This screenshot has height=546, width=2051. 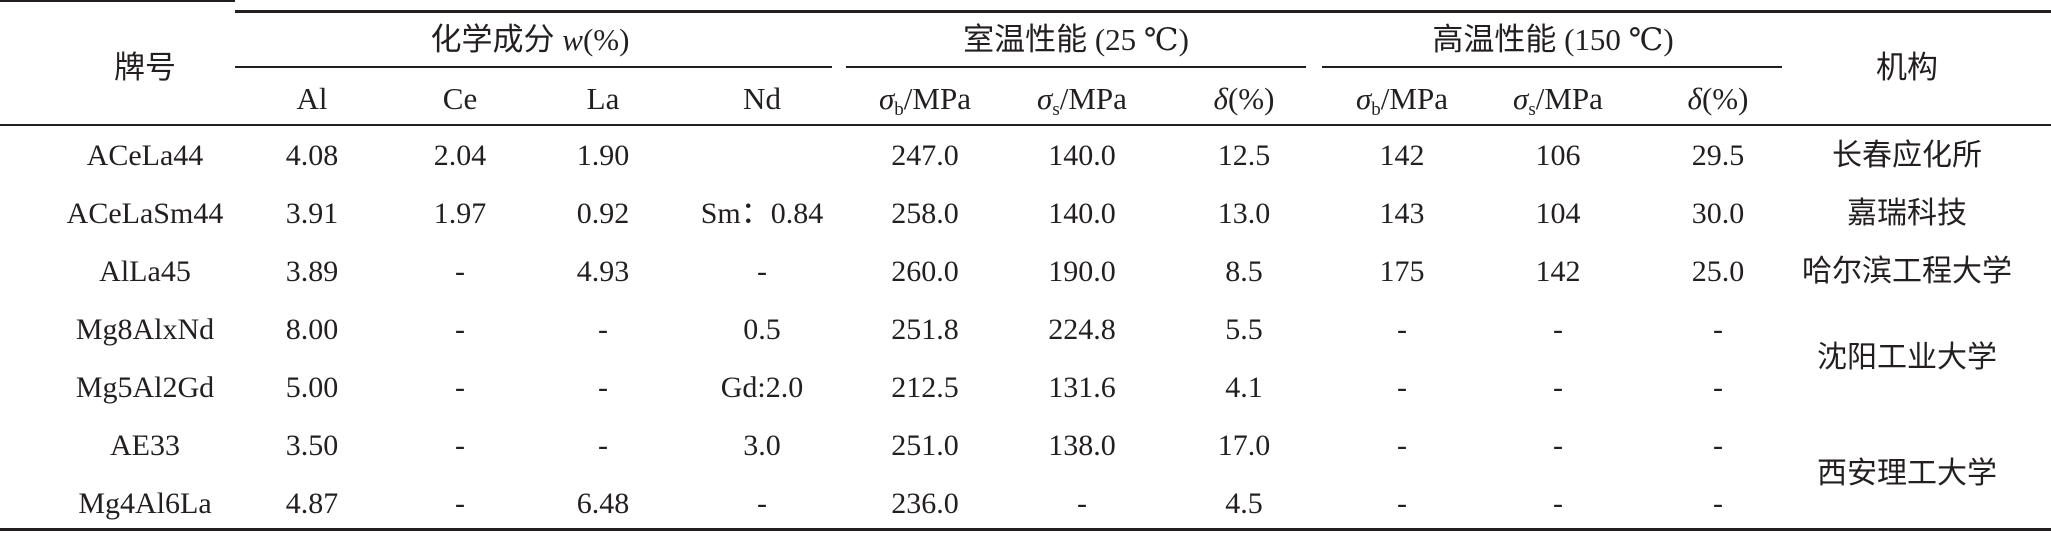 I want to click on composition-unit: (%), so click(x=606, y=39).